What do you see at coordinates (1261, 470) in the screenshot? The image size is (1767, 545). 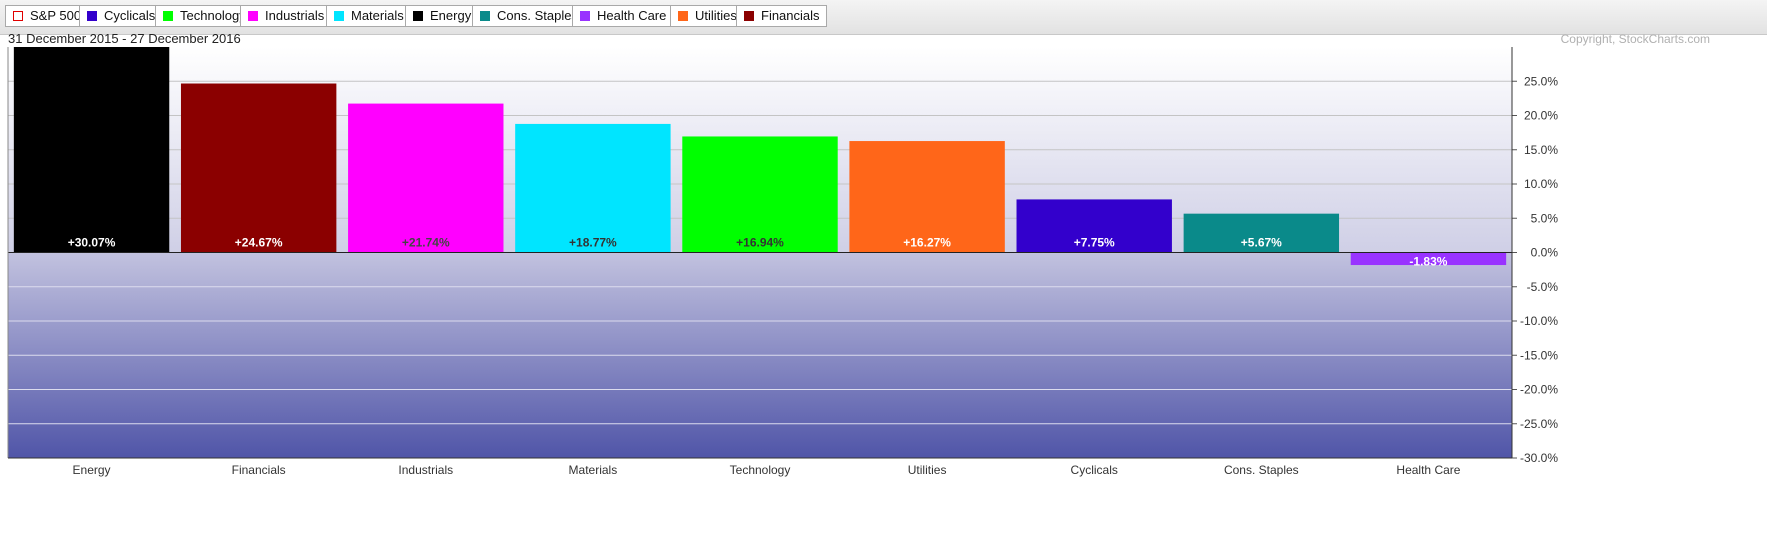 I see `x-tick-label: Cons. Staples` at bounding box center [1261, 470].